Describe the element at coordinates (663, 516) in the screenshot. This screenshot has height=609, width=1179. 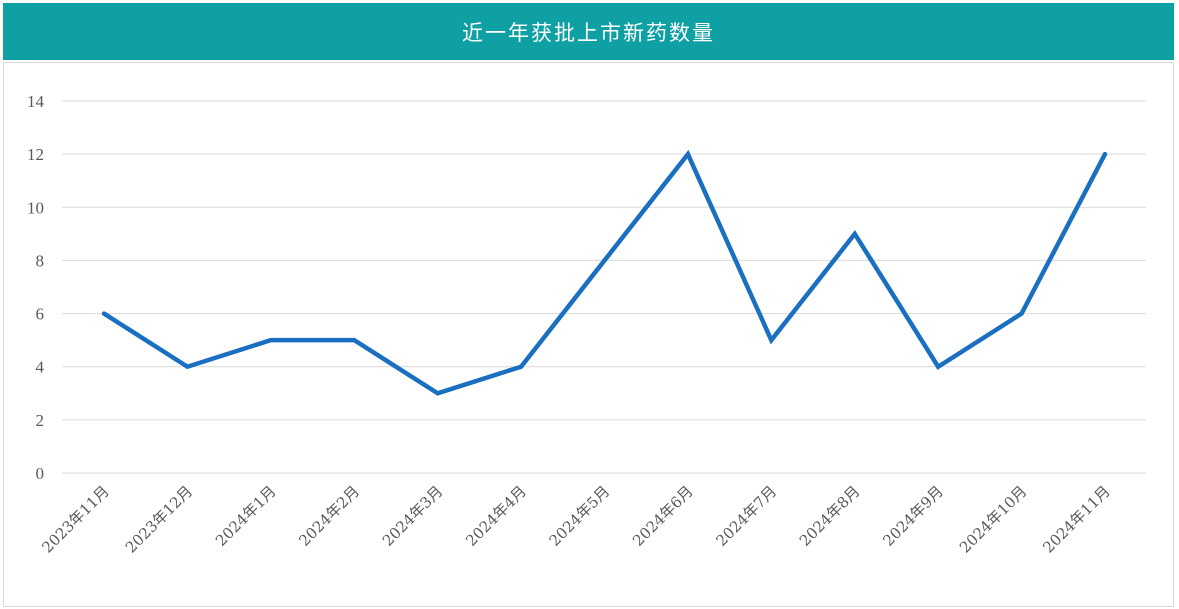
I see `x-tick-label: 2024年6月` at that location.